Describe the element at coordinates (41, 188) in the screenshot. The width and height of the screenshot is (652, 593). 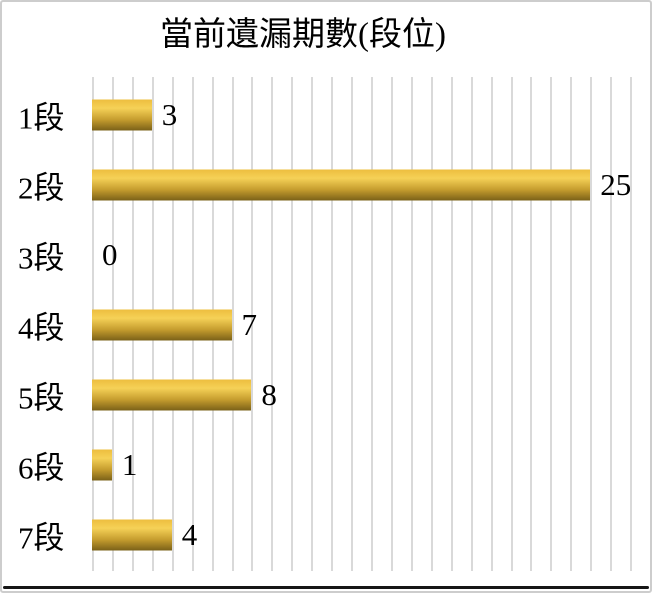
I see `category-label: 2段` at that location.